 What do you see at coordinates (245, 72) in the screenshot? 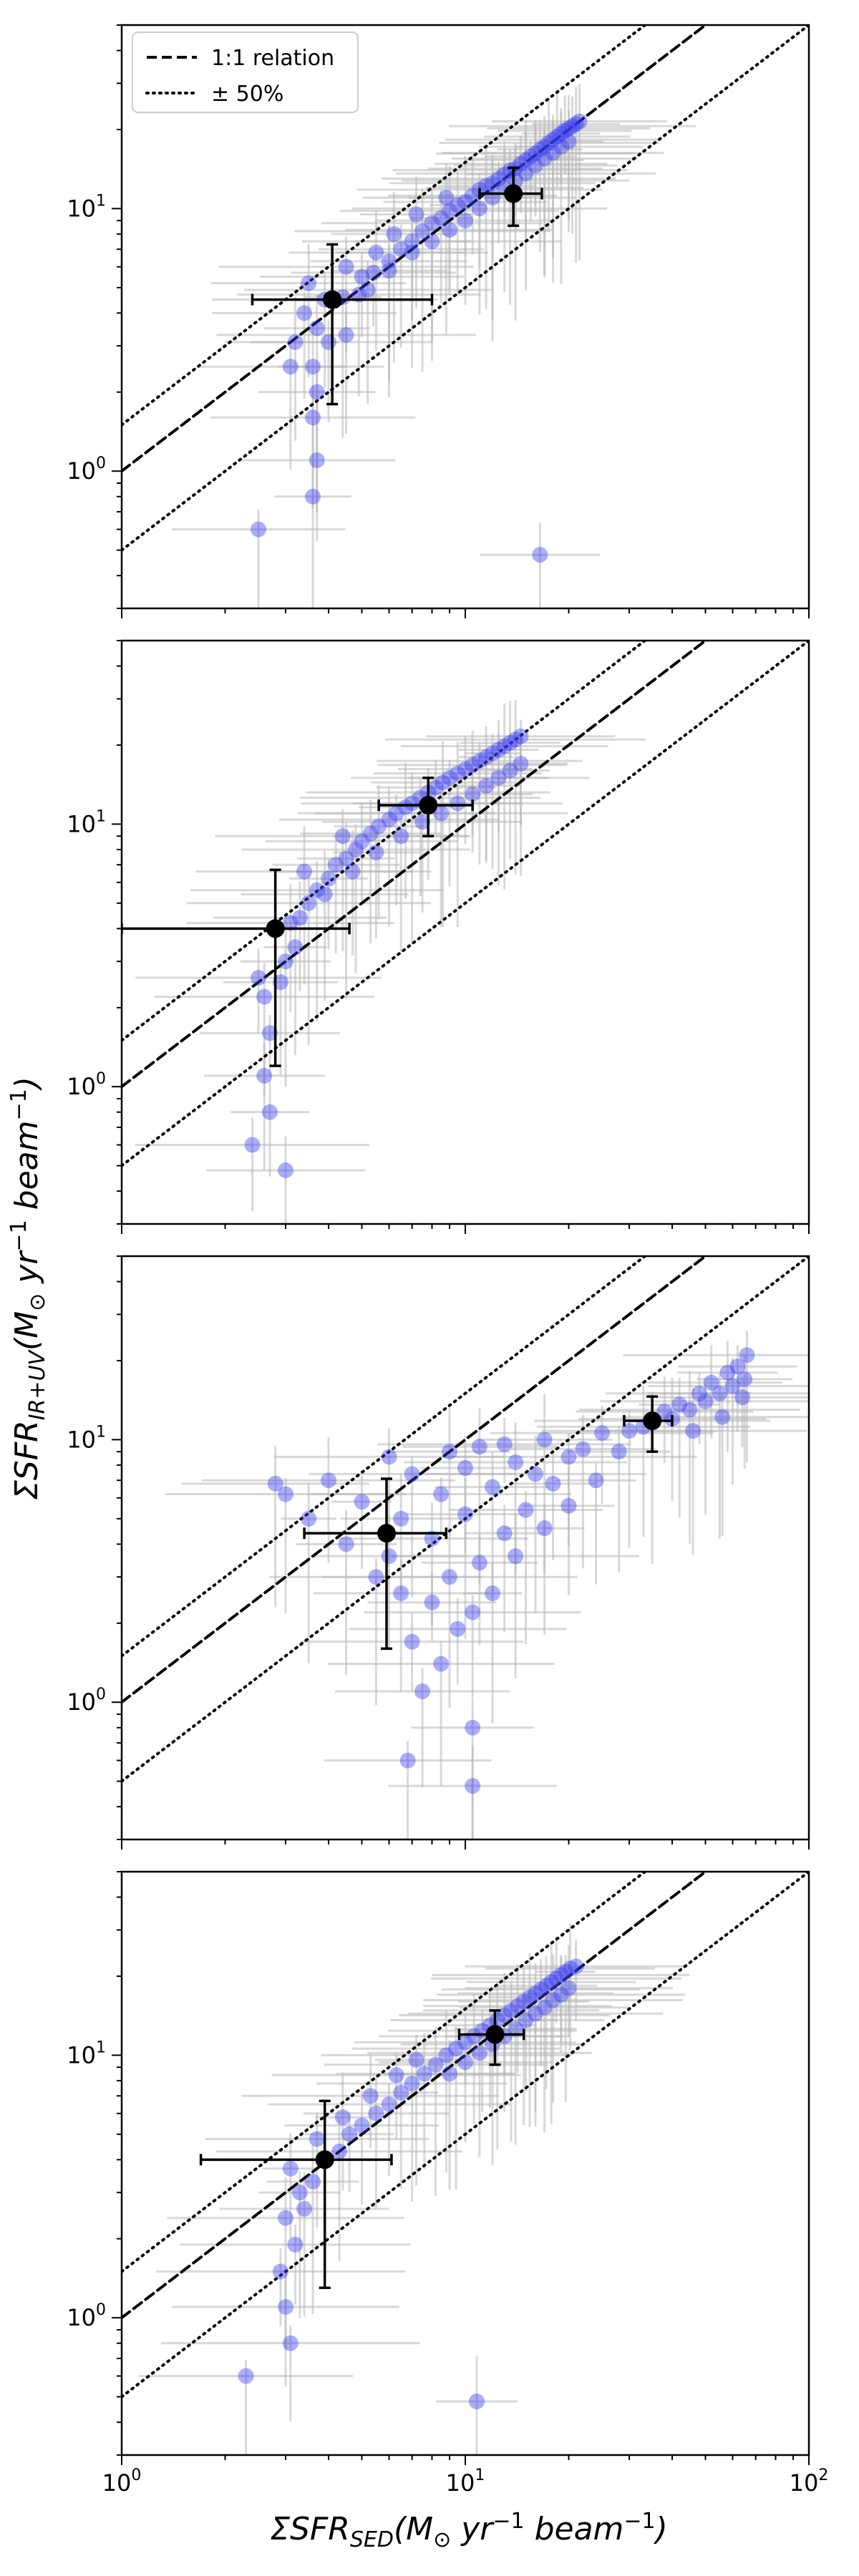
I see `legend: 1:1 relation ± 50%` at bounding box center [245, 72].